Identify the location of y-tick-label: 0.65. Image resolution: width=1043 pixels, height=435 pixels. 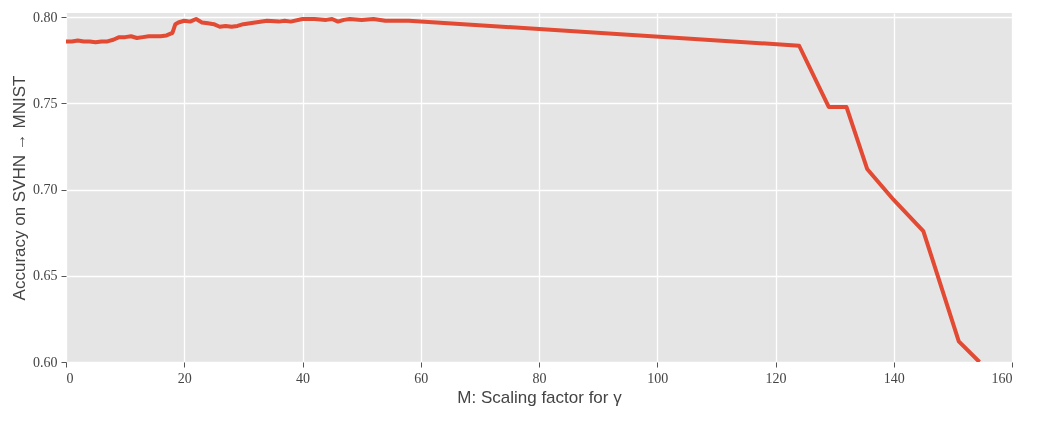
(45, 276).